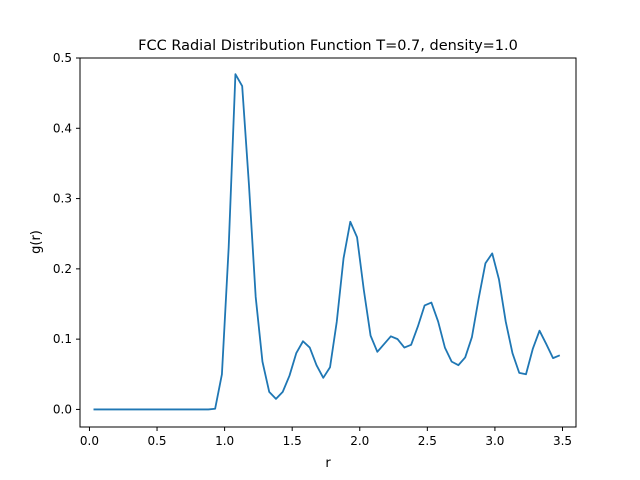  What do you see at coordinates (427, 441) in the screenshot?
I see `x-tick-label: 2.5` at bounding box center [427, 441].